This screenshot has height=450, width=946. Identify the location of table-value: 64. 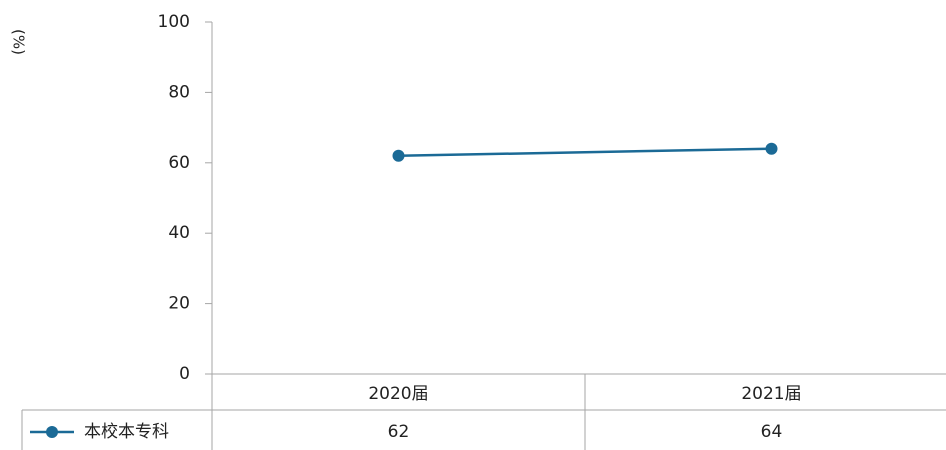
(772, 432).